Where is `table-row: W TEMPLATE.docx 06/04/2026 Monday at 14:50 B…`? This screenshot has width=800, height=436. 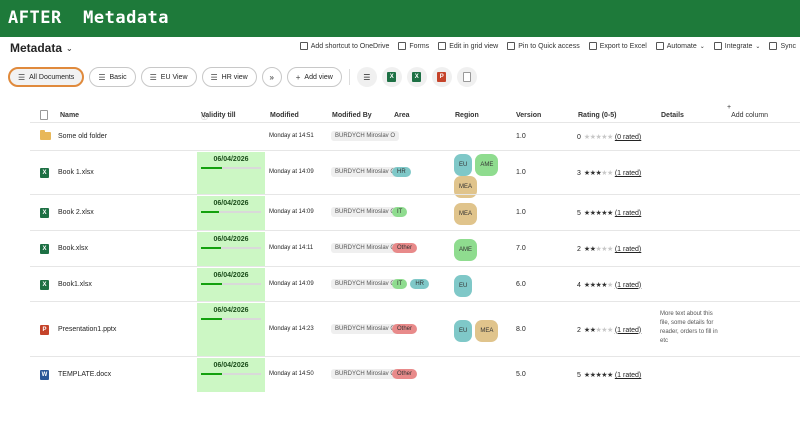 table-row: W TEMPLATE.docx 06/04/2026 Monday at 14:50 B… is located at coordinates (415, 374).